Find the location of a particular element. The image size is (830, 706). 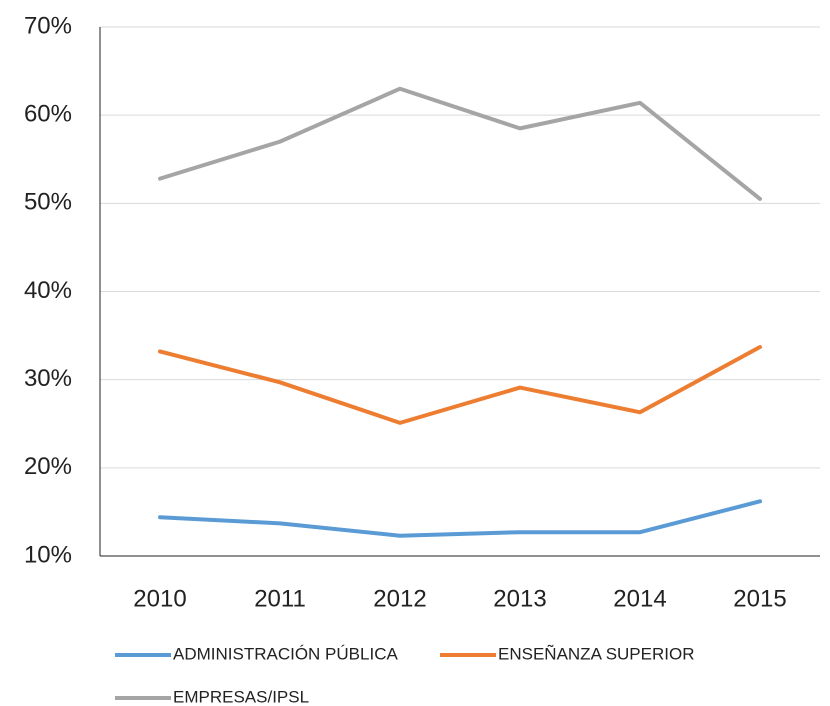

y-tick-label: 30% is located at coordinates (48, 378).